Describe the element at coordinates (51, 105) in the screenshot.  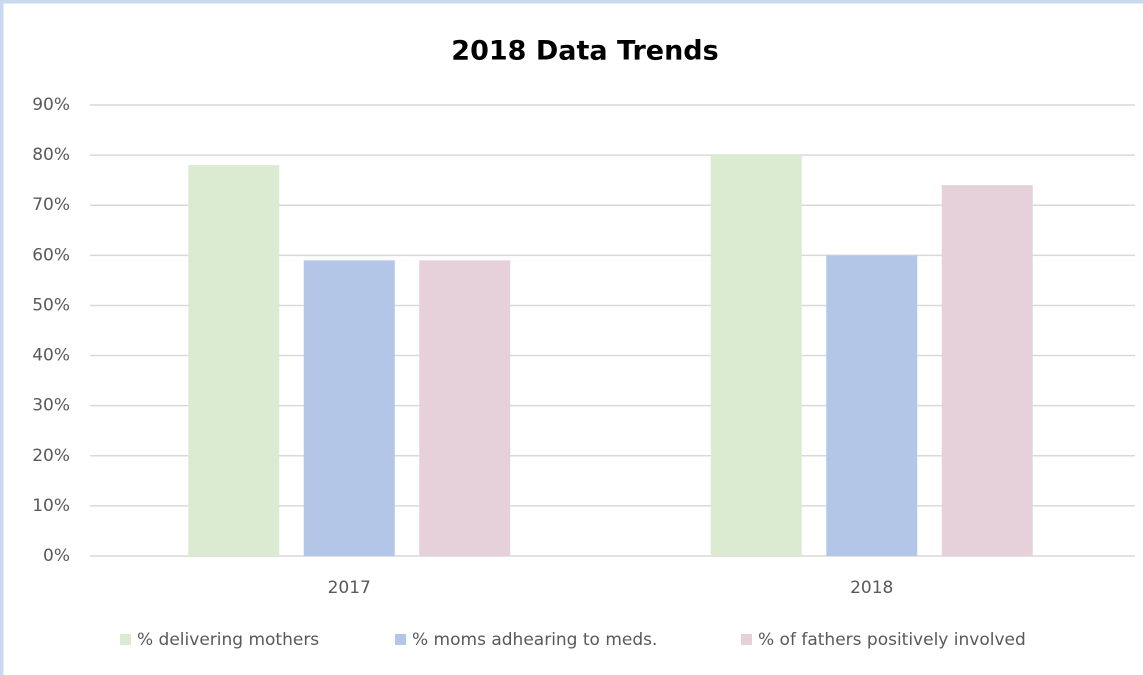
I see `y-tick-label: 90%` at that location.